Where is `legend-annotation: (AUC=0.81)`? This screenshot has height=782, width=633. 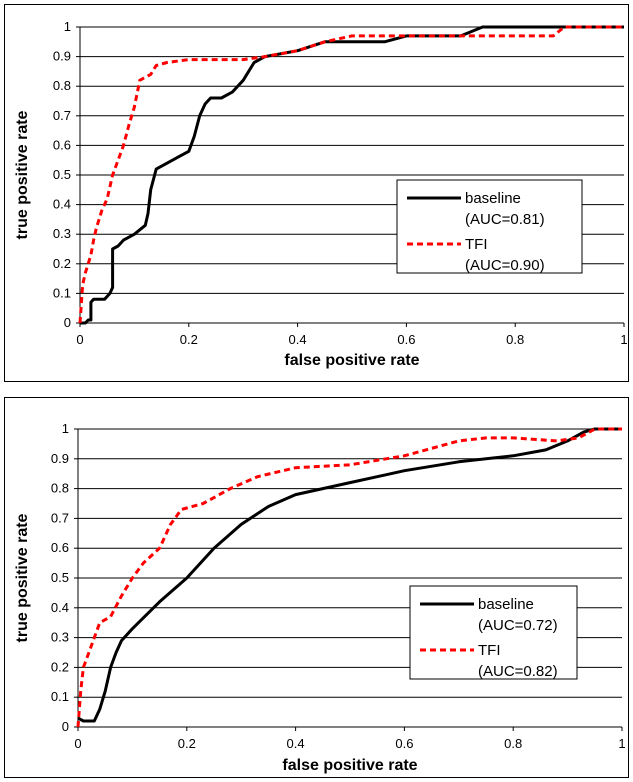
legend-annotation: (AUC=0.81) is located at coordinates (505, 219).